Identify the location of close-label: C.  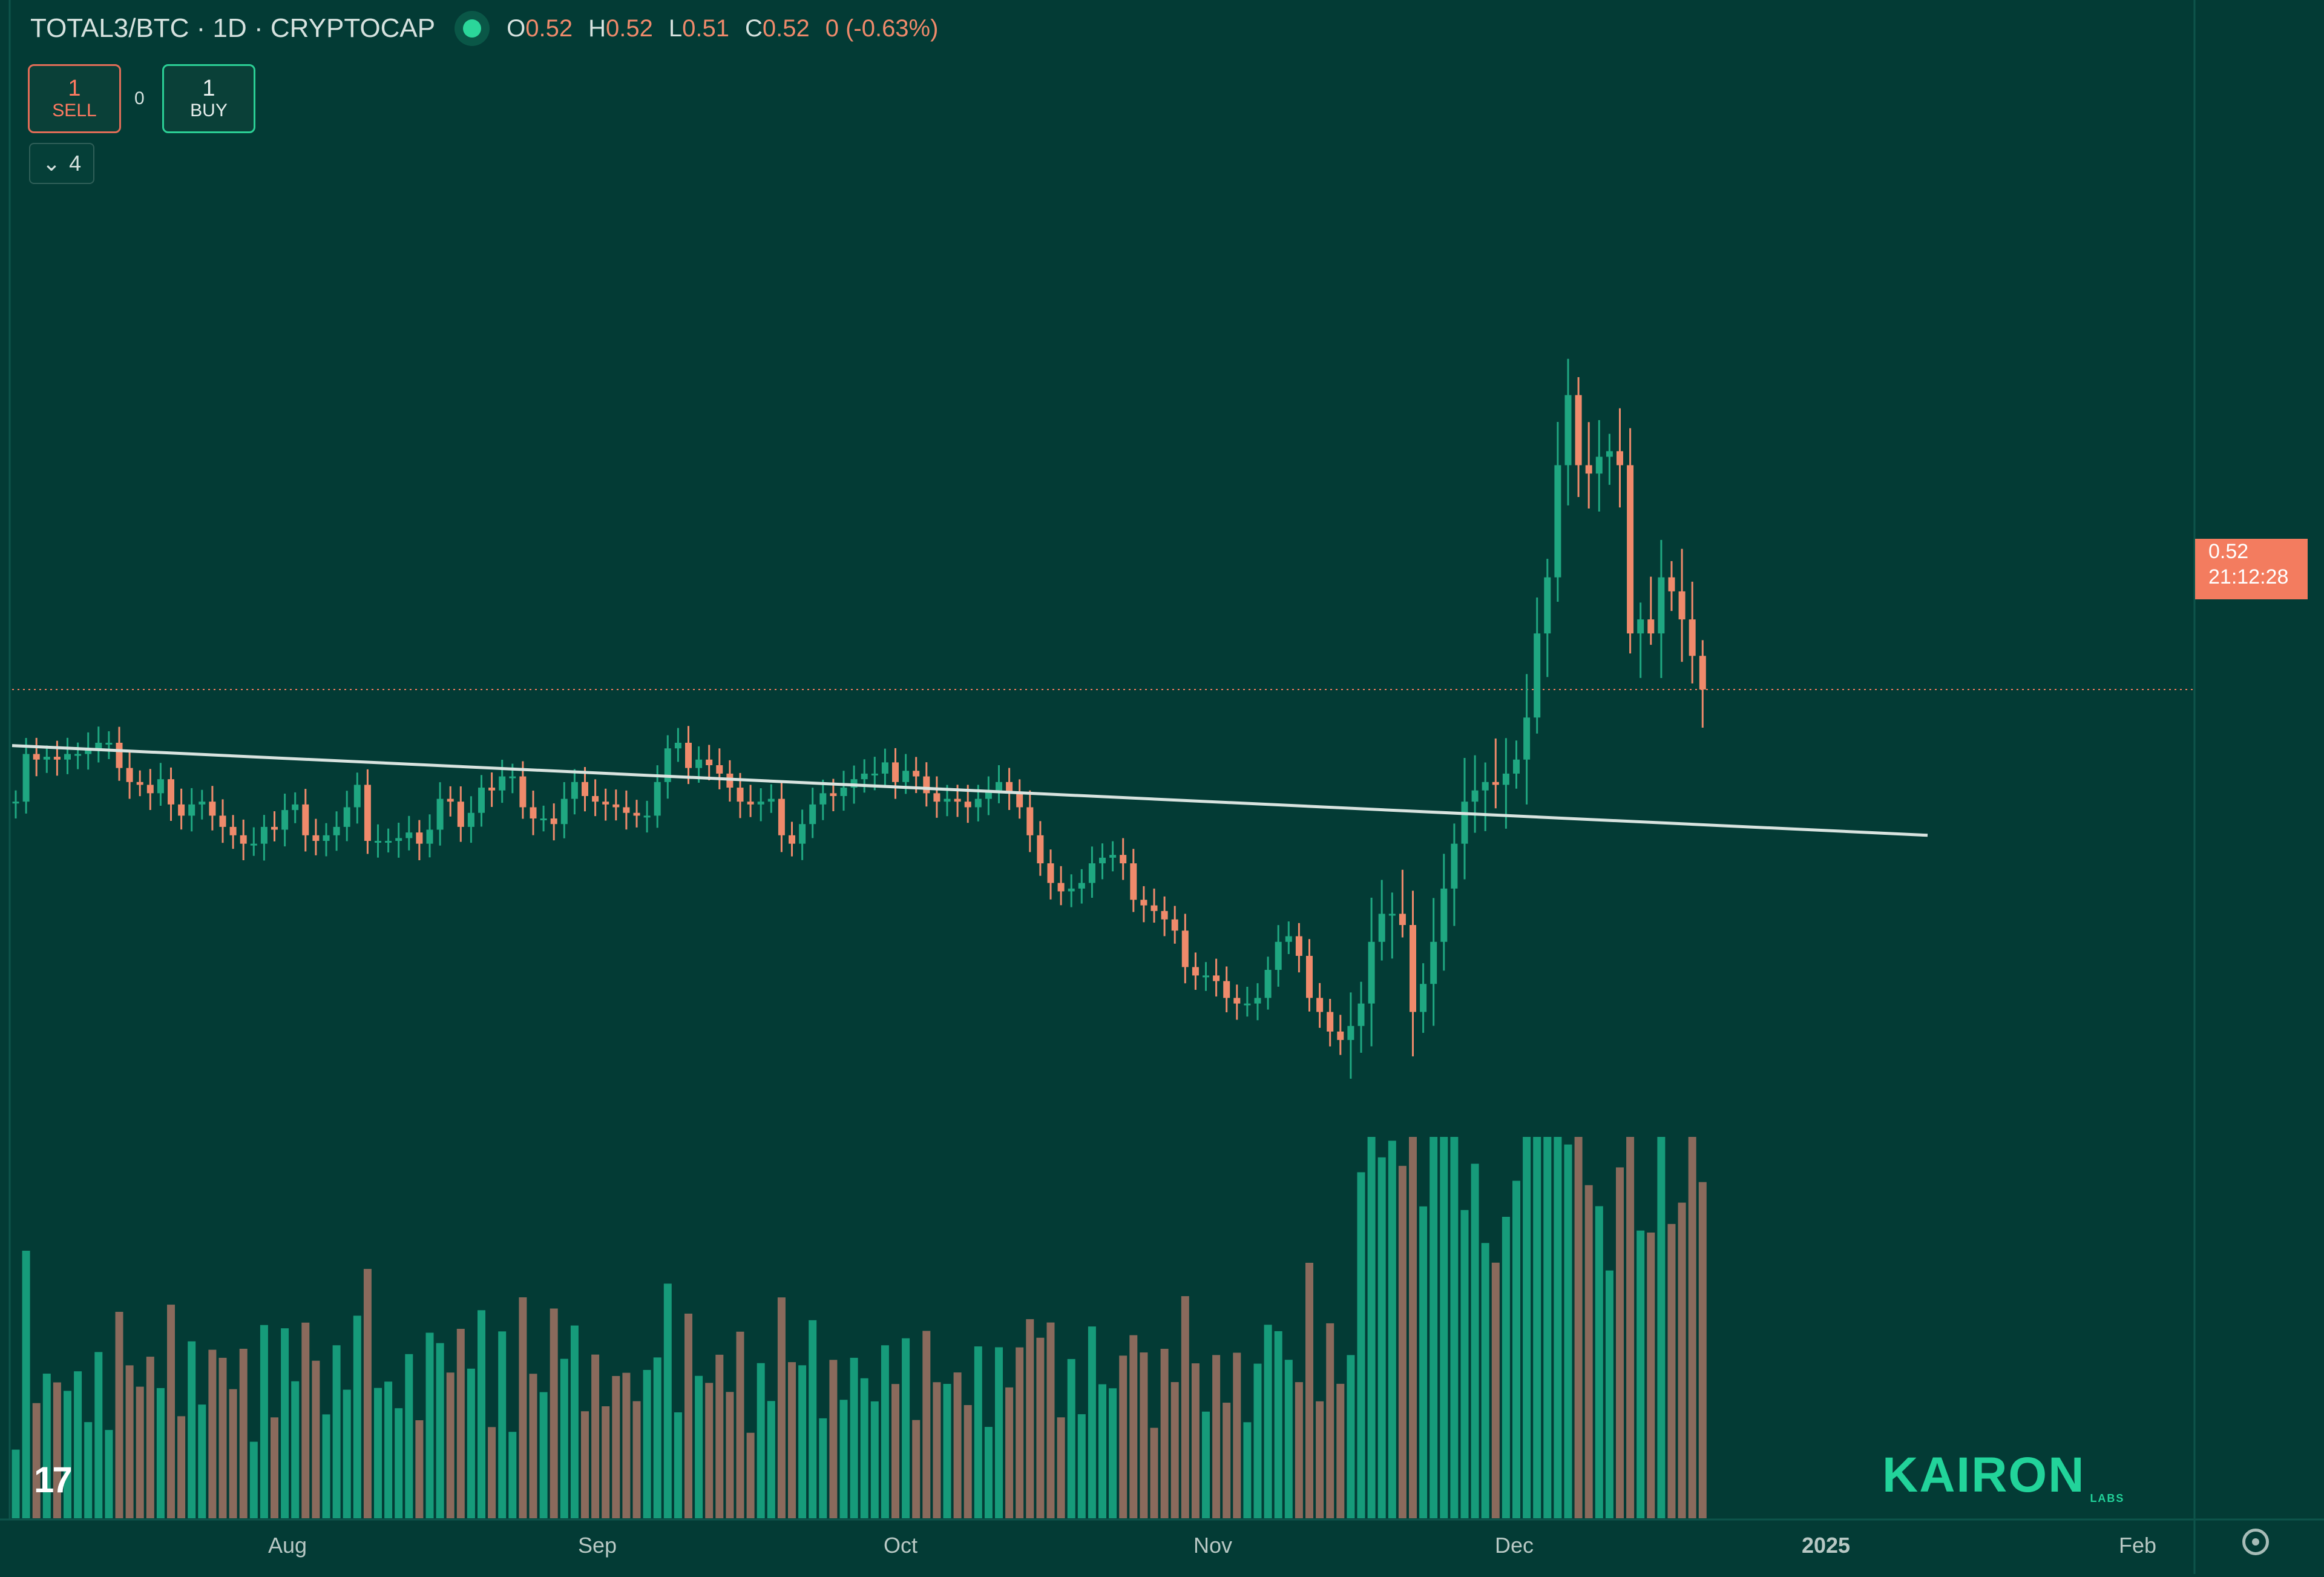
(753, 28).